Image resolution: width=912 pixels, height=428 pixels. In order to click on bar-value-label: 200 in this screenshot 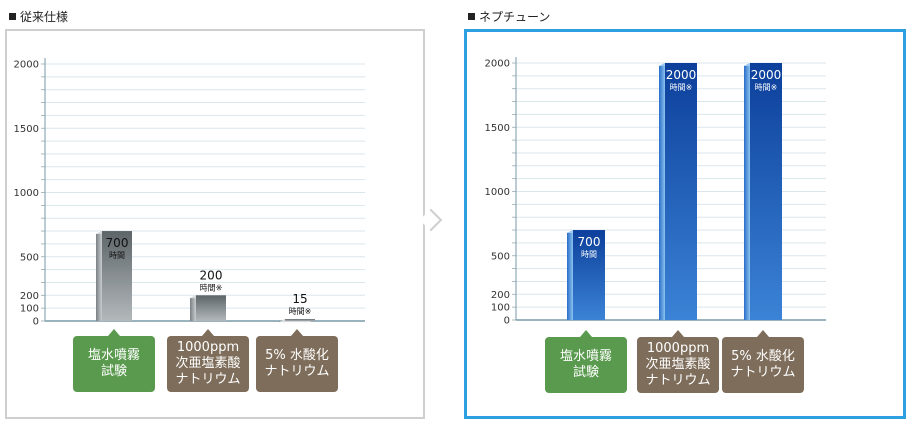, I will do `click(211, 275)`.